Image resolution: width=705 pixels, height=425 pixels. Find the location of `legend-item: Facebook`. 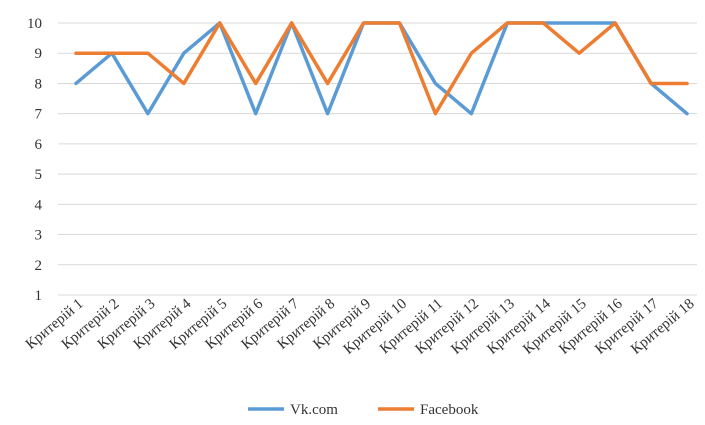

legend-item: Facebook is located at coordinates (428, 410).